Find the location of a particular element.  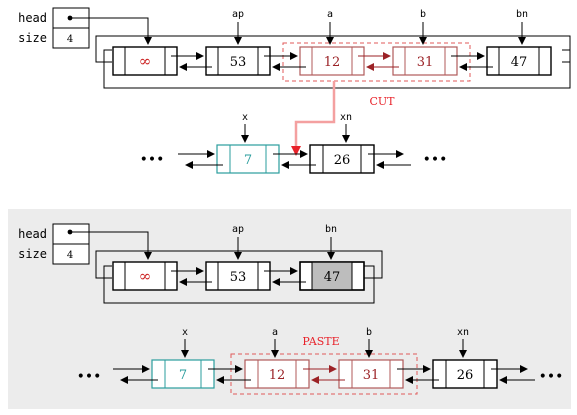

bottom-label-bn: bn is located at coordinates (331, 229).